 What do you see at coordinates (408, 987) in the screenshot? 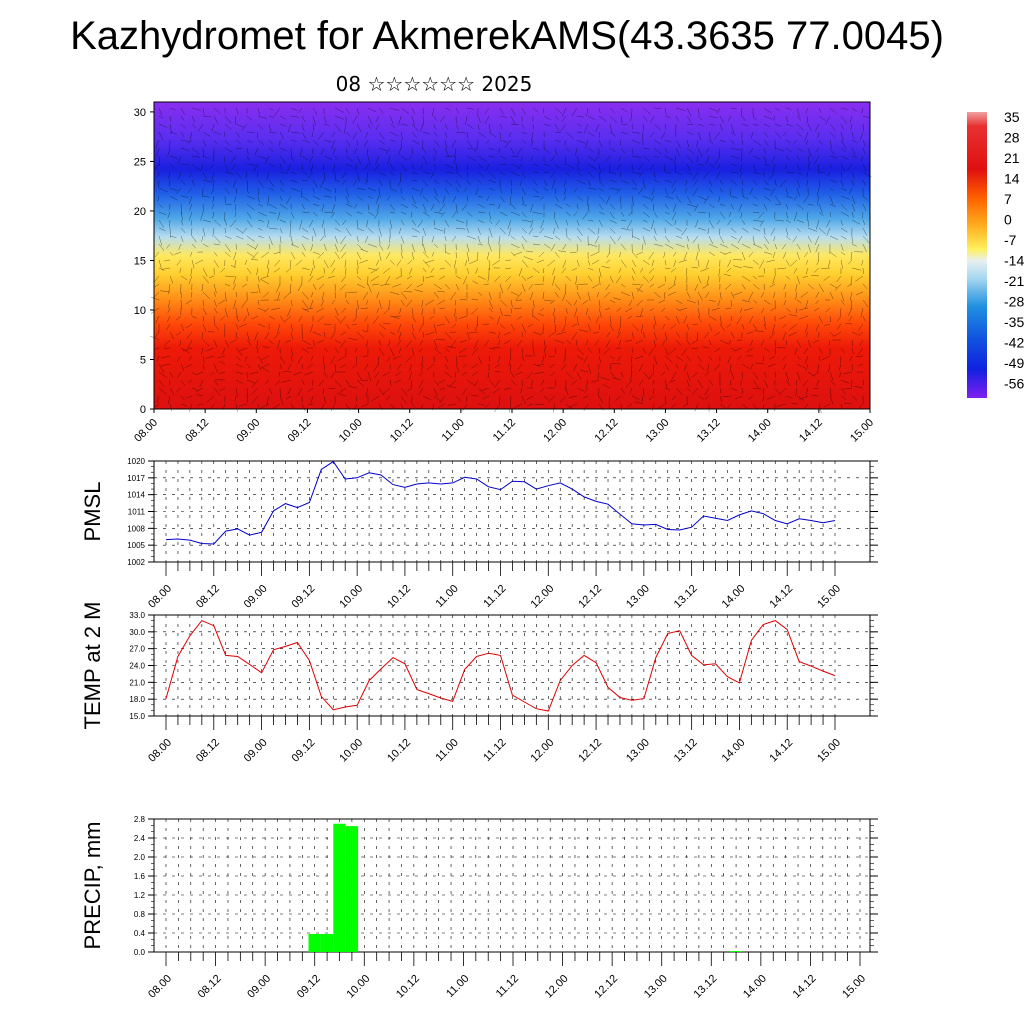
I see `x-tick-label: 10.12` at bounding box center [408, 987].